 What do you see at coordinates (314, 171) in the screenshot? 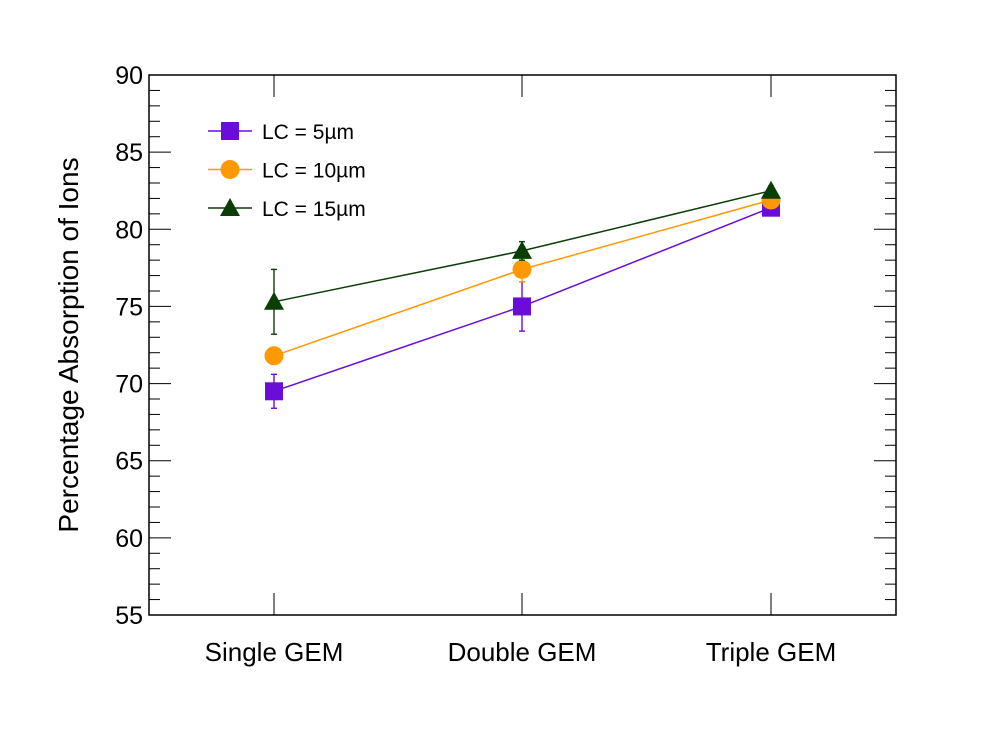
I see `legend-label: LC = 10µm` at bounding box center [314, 171].